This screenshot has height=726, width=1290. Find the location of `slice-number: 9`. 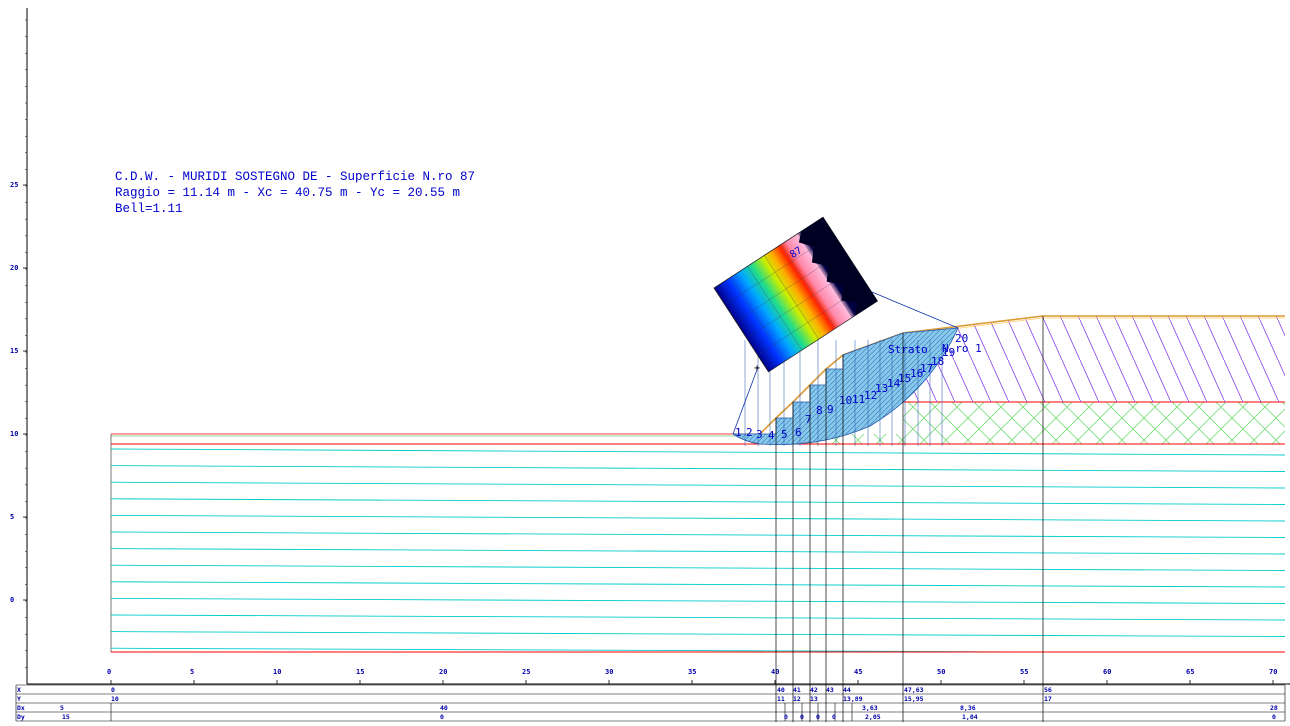

slice-number: 9 is located at coordinates (830, 409).